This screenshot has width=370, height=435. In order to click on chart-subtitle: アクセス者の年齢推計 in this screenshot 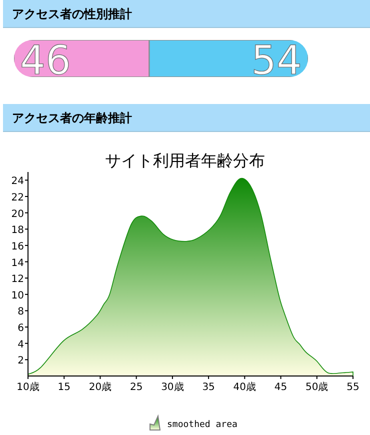, I will do `click(72, 118)`.